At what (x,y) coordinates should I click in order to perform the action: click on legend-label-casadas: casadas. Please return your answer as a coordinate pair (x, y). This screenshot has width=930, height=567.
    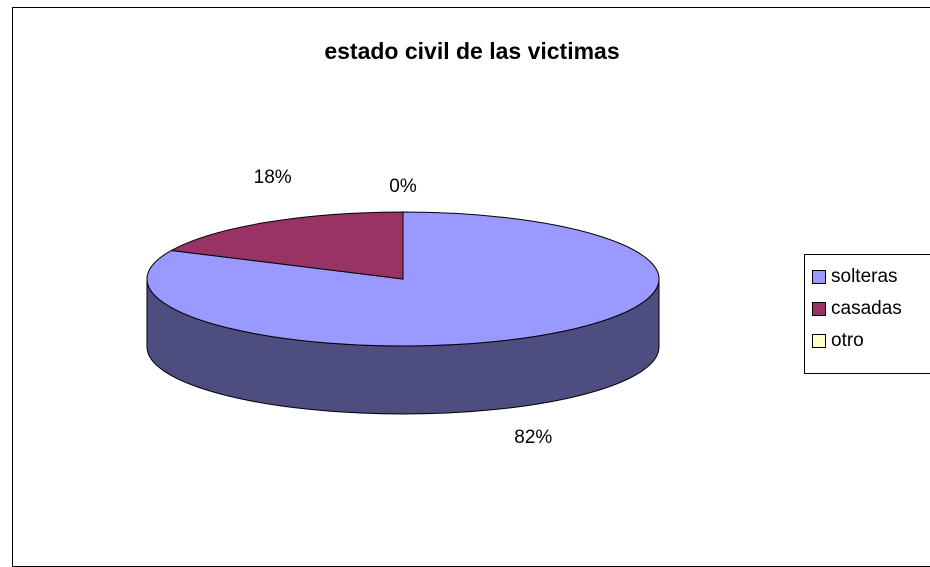
    Looking at the image, I should click on (866, 308).